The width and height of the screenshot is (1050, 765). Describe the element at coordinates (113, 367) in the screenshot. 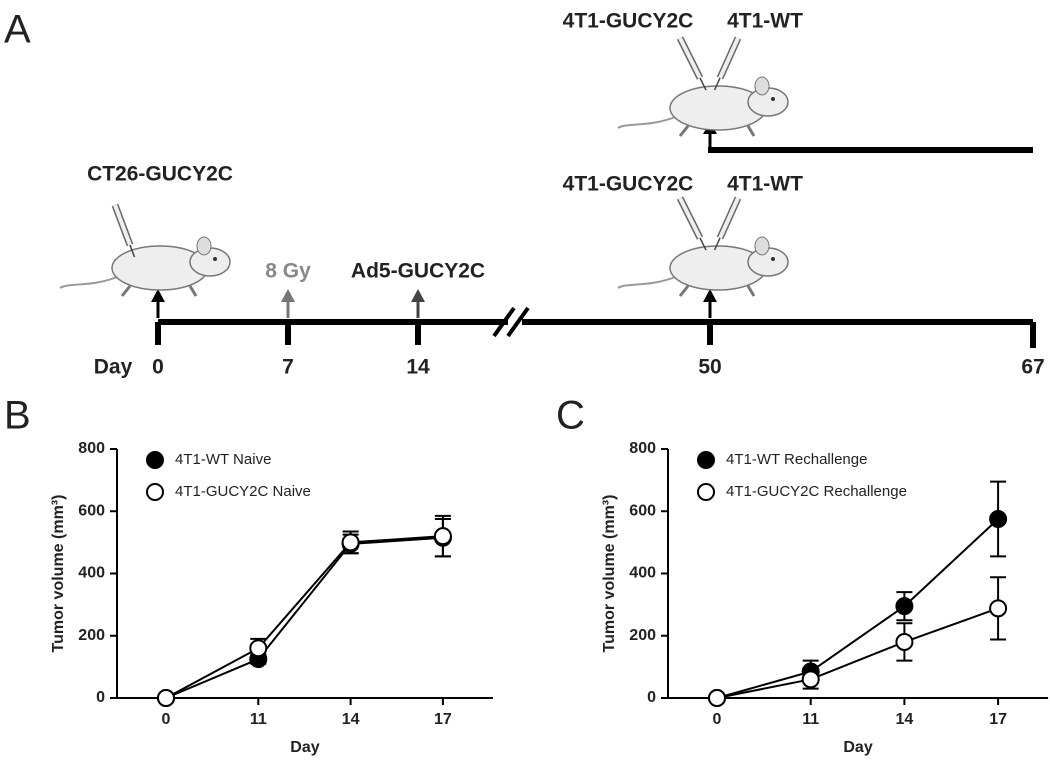

I see `timeline-axis-label: Day` at that location.